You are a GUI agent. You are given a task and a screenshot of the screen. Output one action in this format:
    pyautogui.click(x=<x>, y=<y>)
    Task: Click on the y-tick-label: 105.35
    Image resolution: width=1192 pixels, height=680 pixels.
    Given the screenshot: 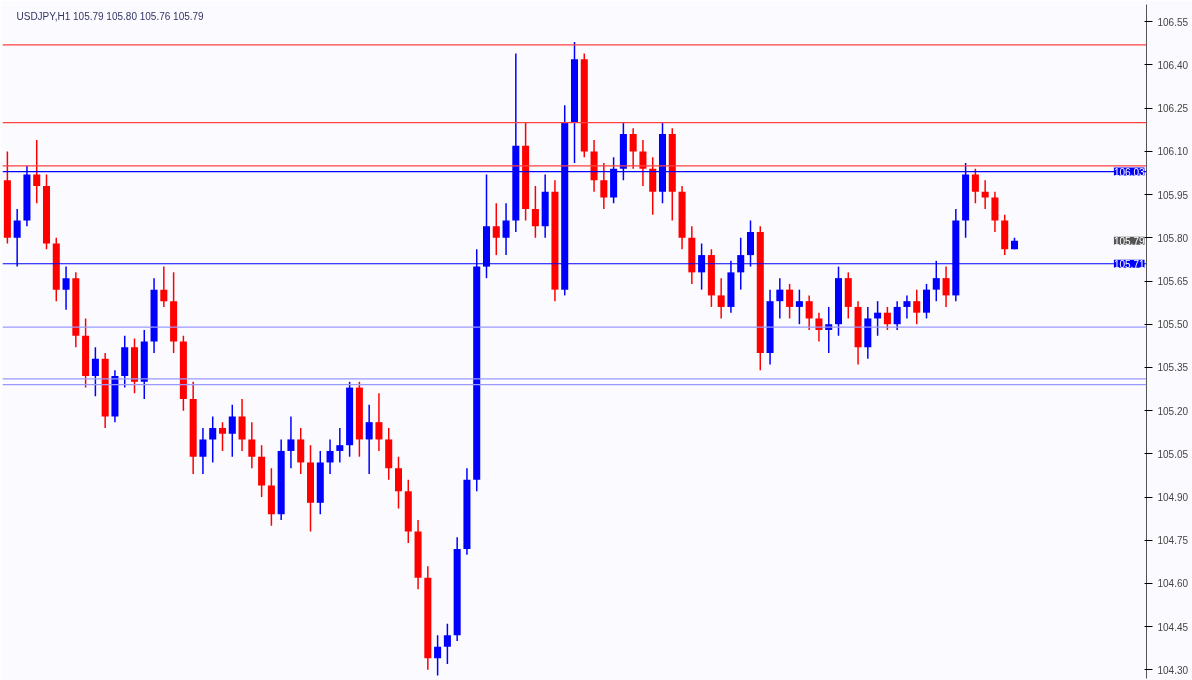 What is the action you would take?
    pyautogui.click(x=1173, y=368)
    